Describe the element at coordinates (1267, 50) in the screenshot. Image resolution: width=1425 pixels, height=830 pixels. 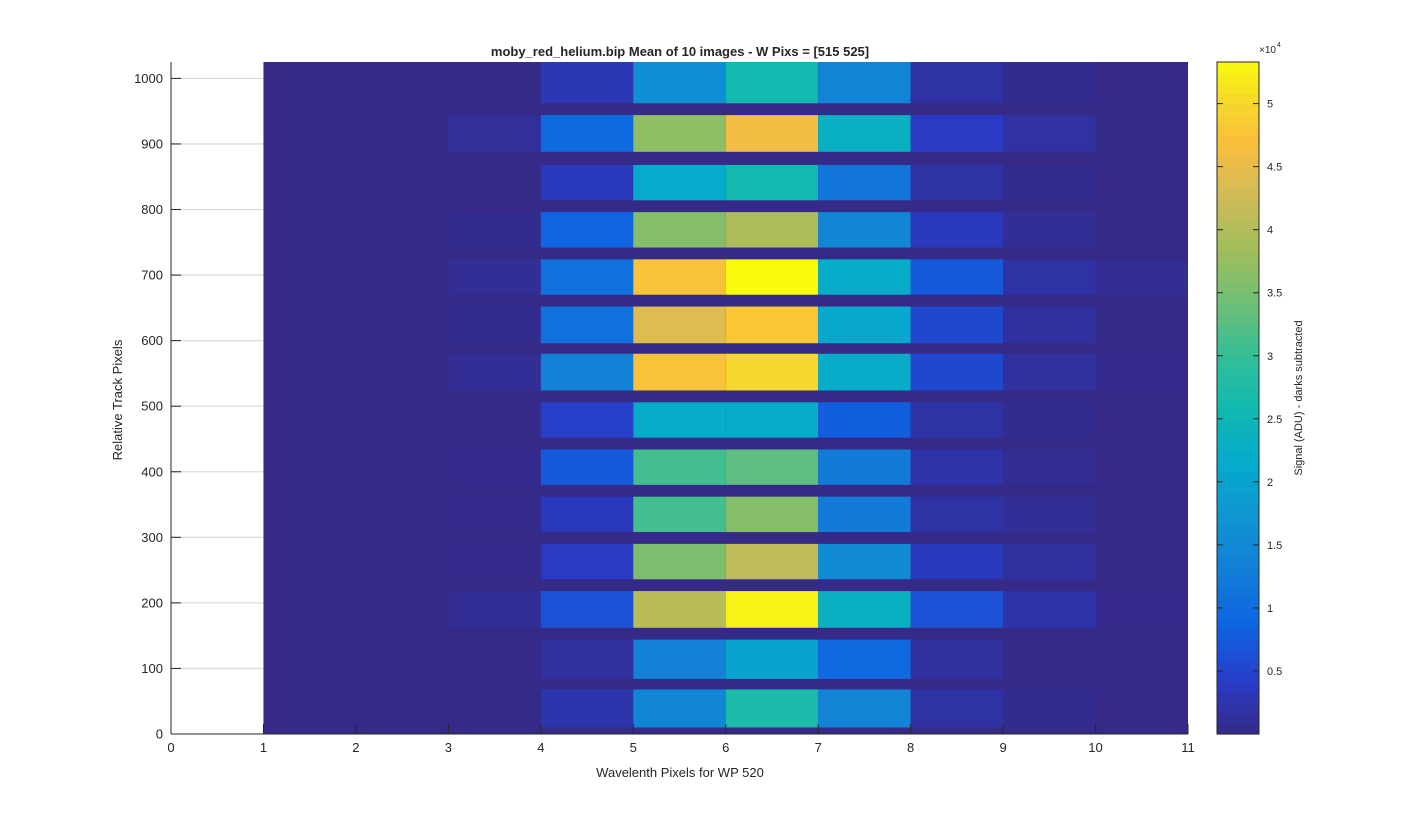
I see `colorbar-exponent-base: ×10` at that location.